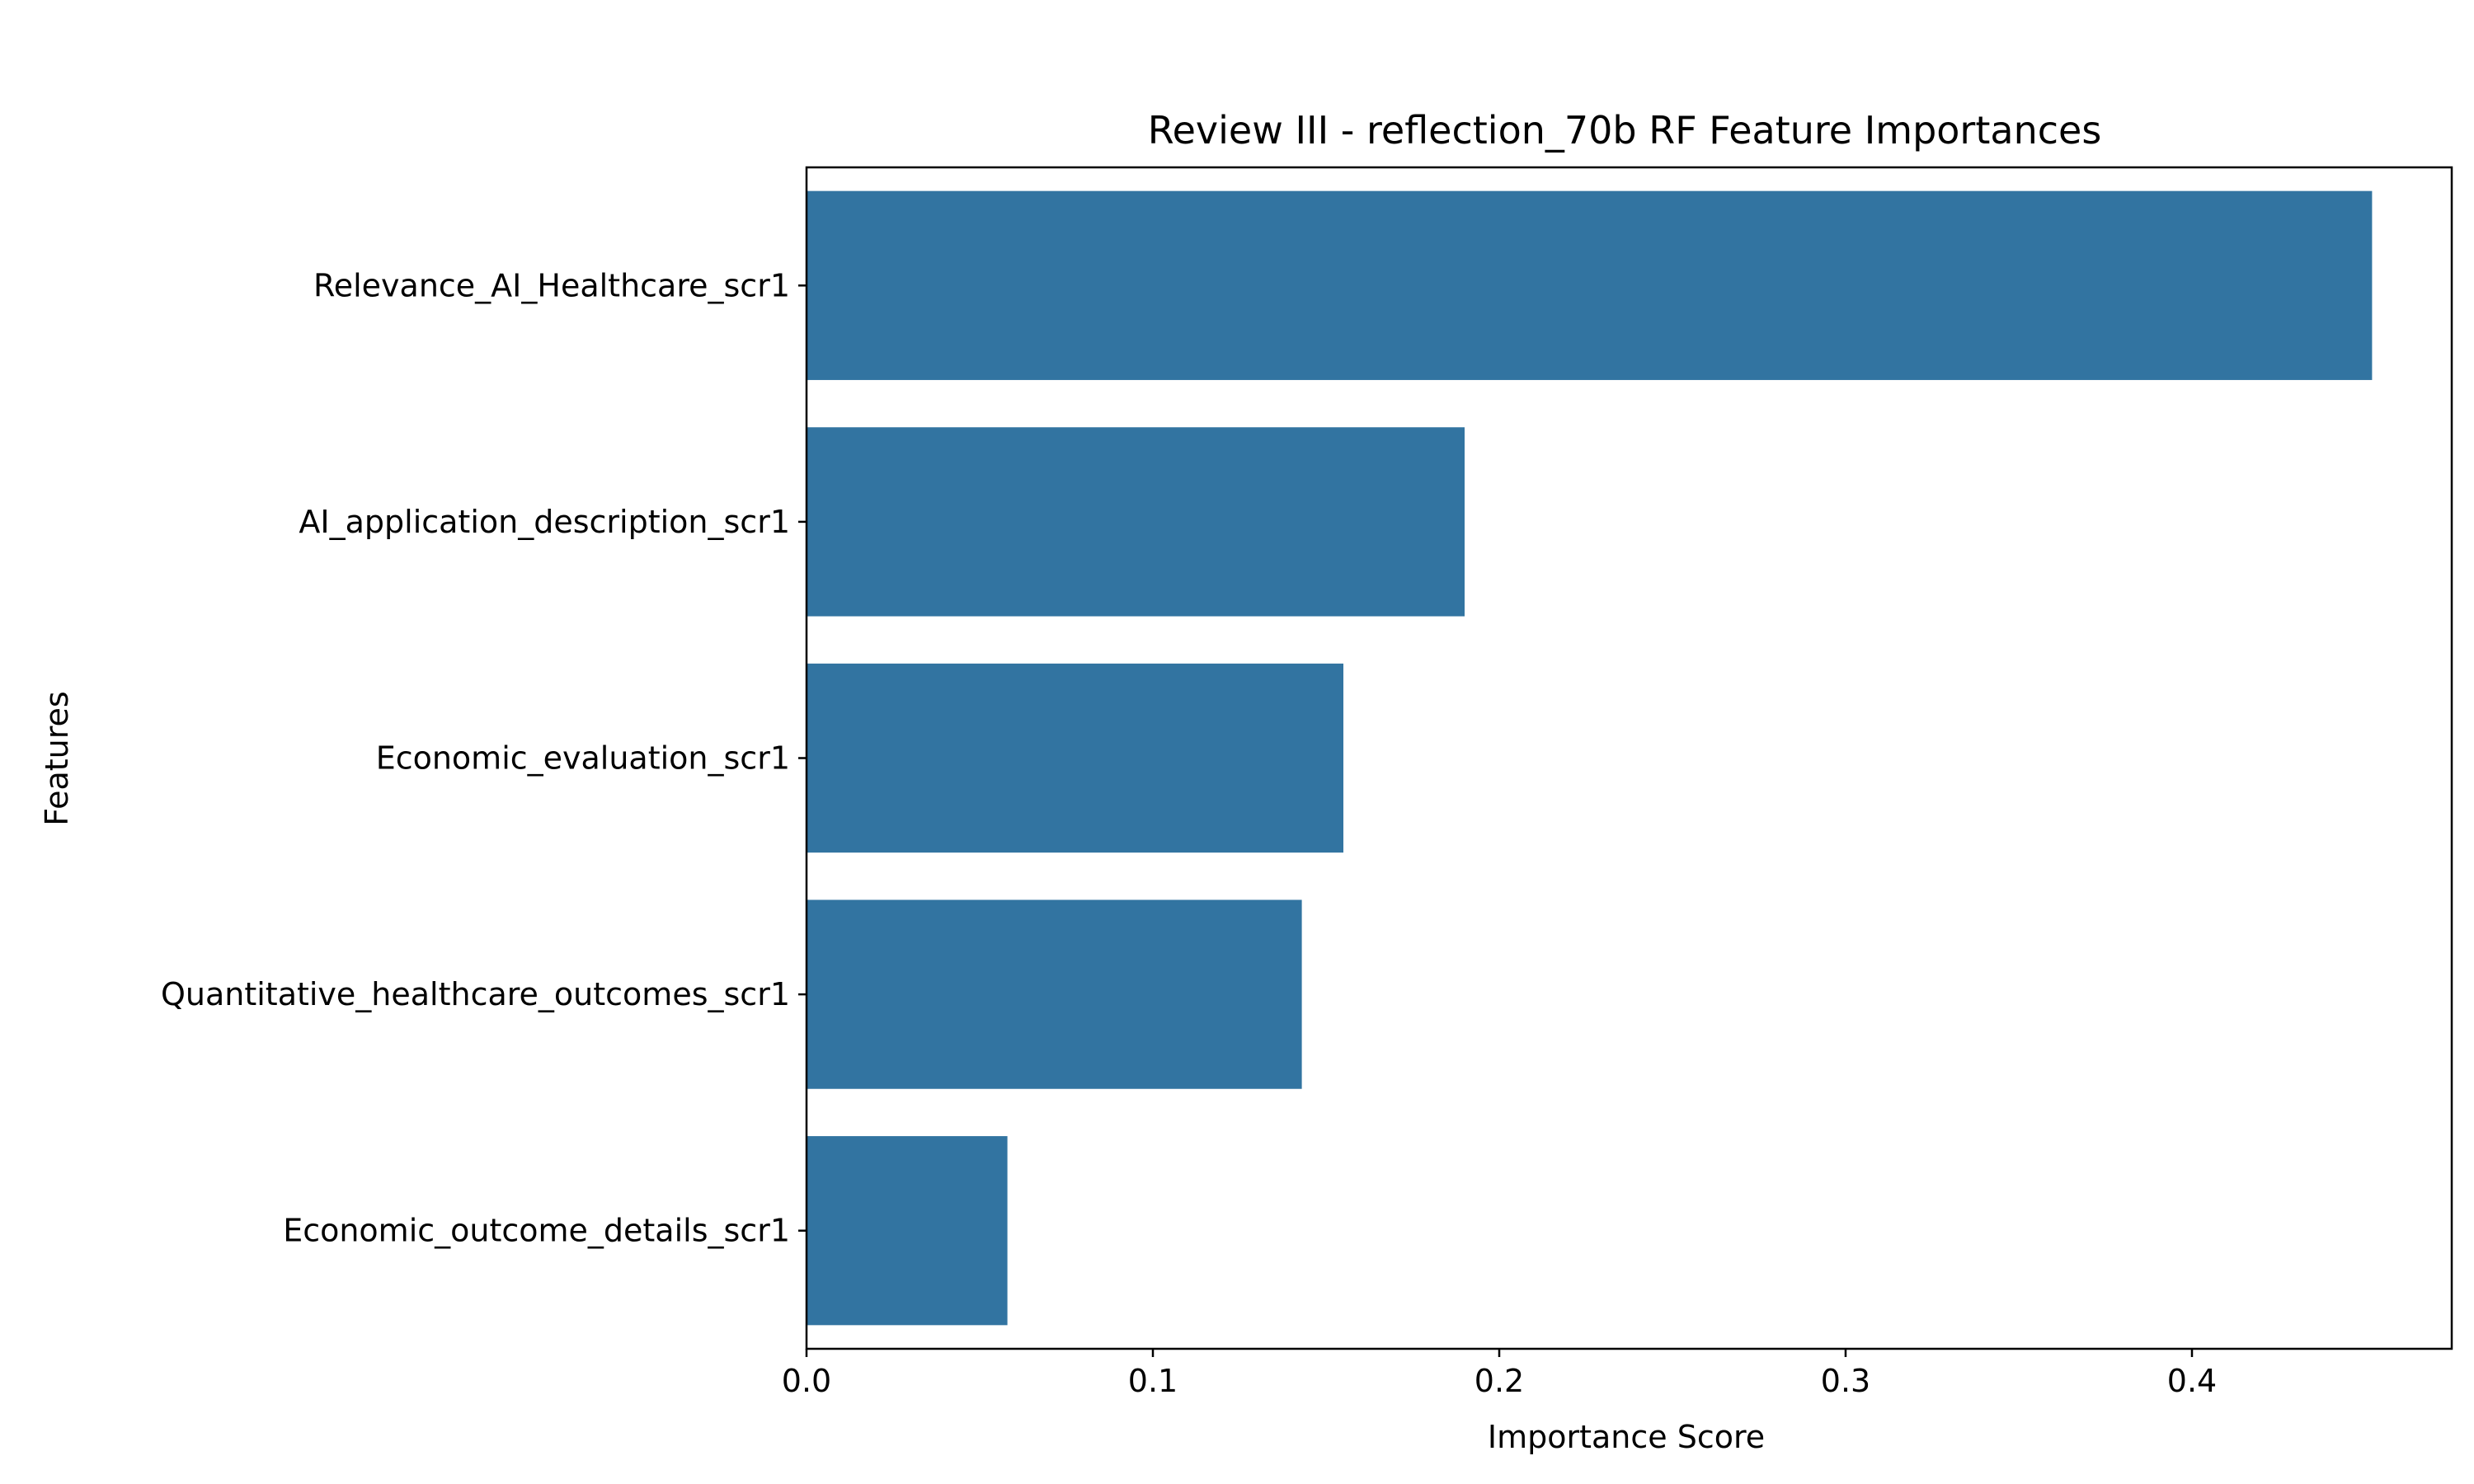  What do you see at coordinates (1499, 1381) in the screenshot?
I see `x-tick-label-2: 0.2` at bounding box center [1499, 1381].